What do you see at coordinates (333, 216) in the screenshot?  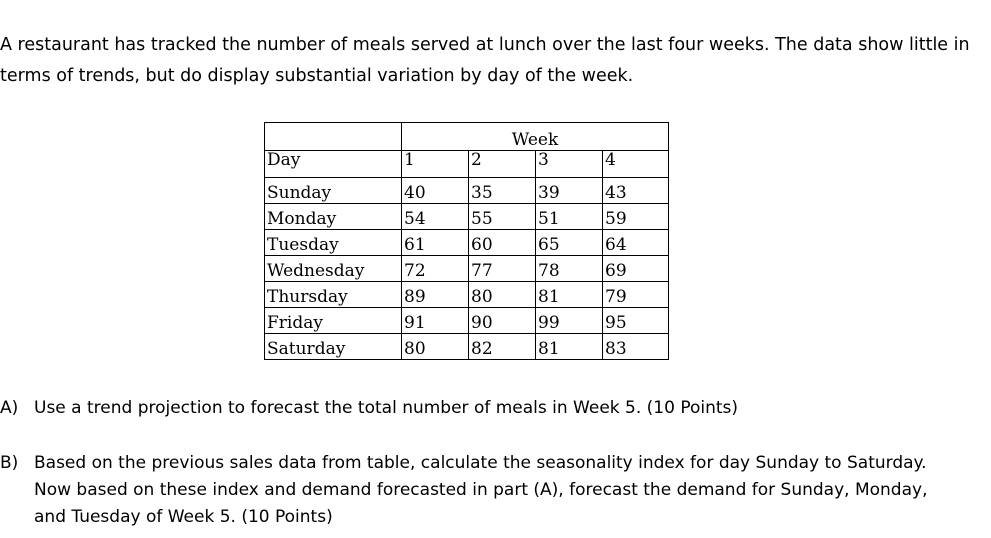 I see `day-cell: Monday` at bounding box center [333, 216].